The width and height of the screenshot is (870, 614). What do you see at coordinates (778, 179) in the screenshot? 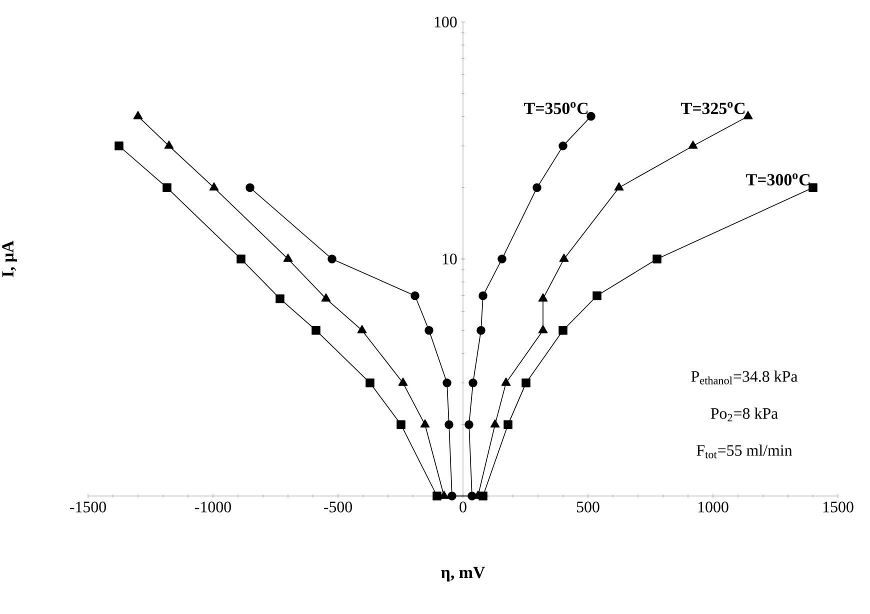
I see `series-label: T=300$^{o}$C` at bounding box center [778, 179].